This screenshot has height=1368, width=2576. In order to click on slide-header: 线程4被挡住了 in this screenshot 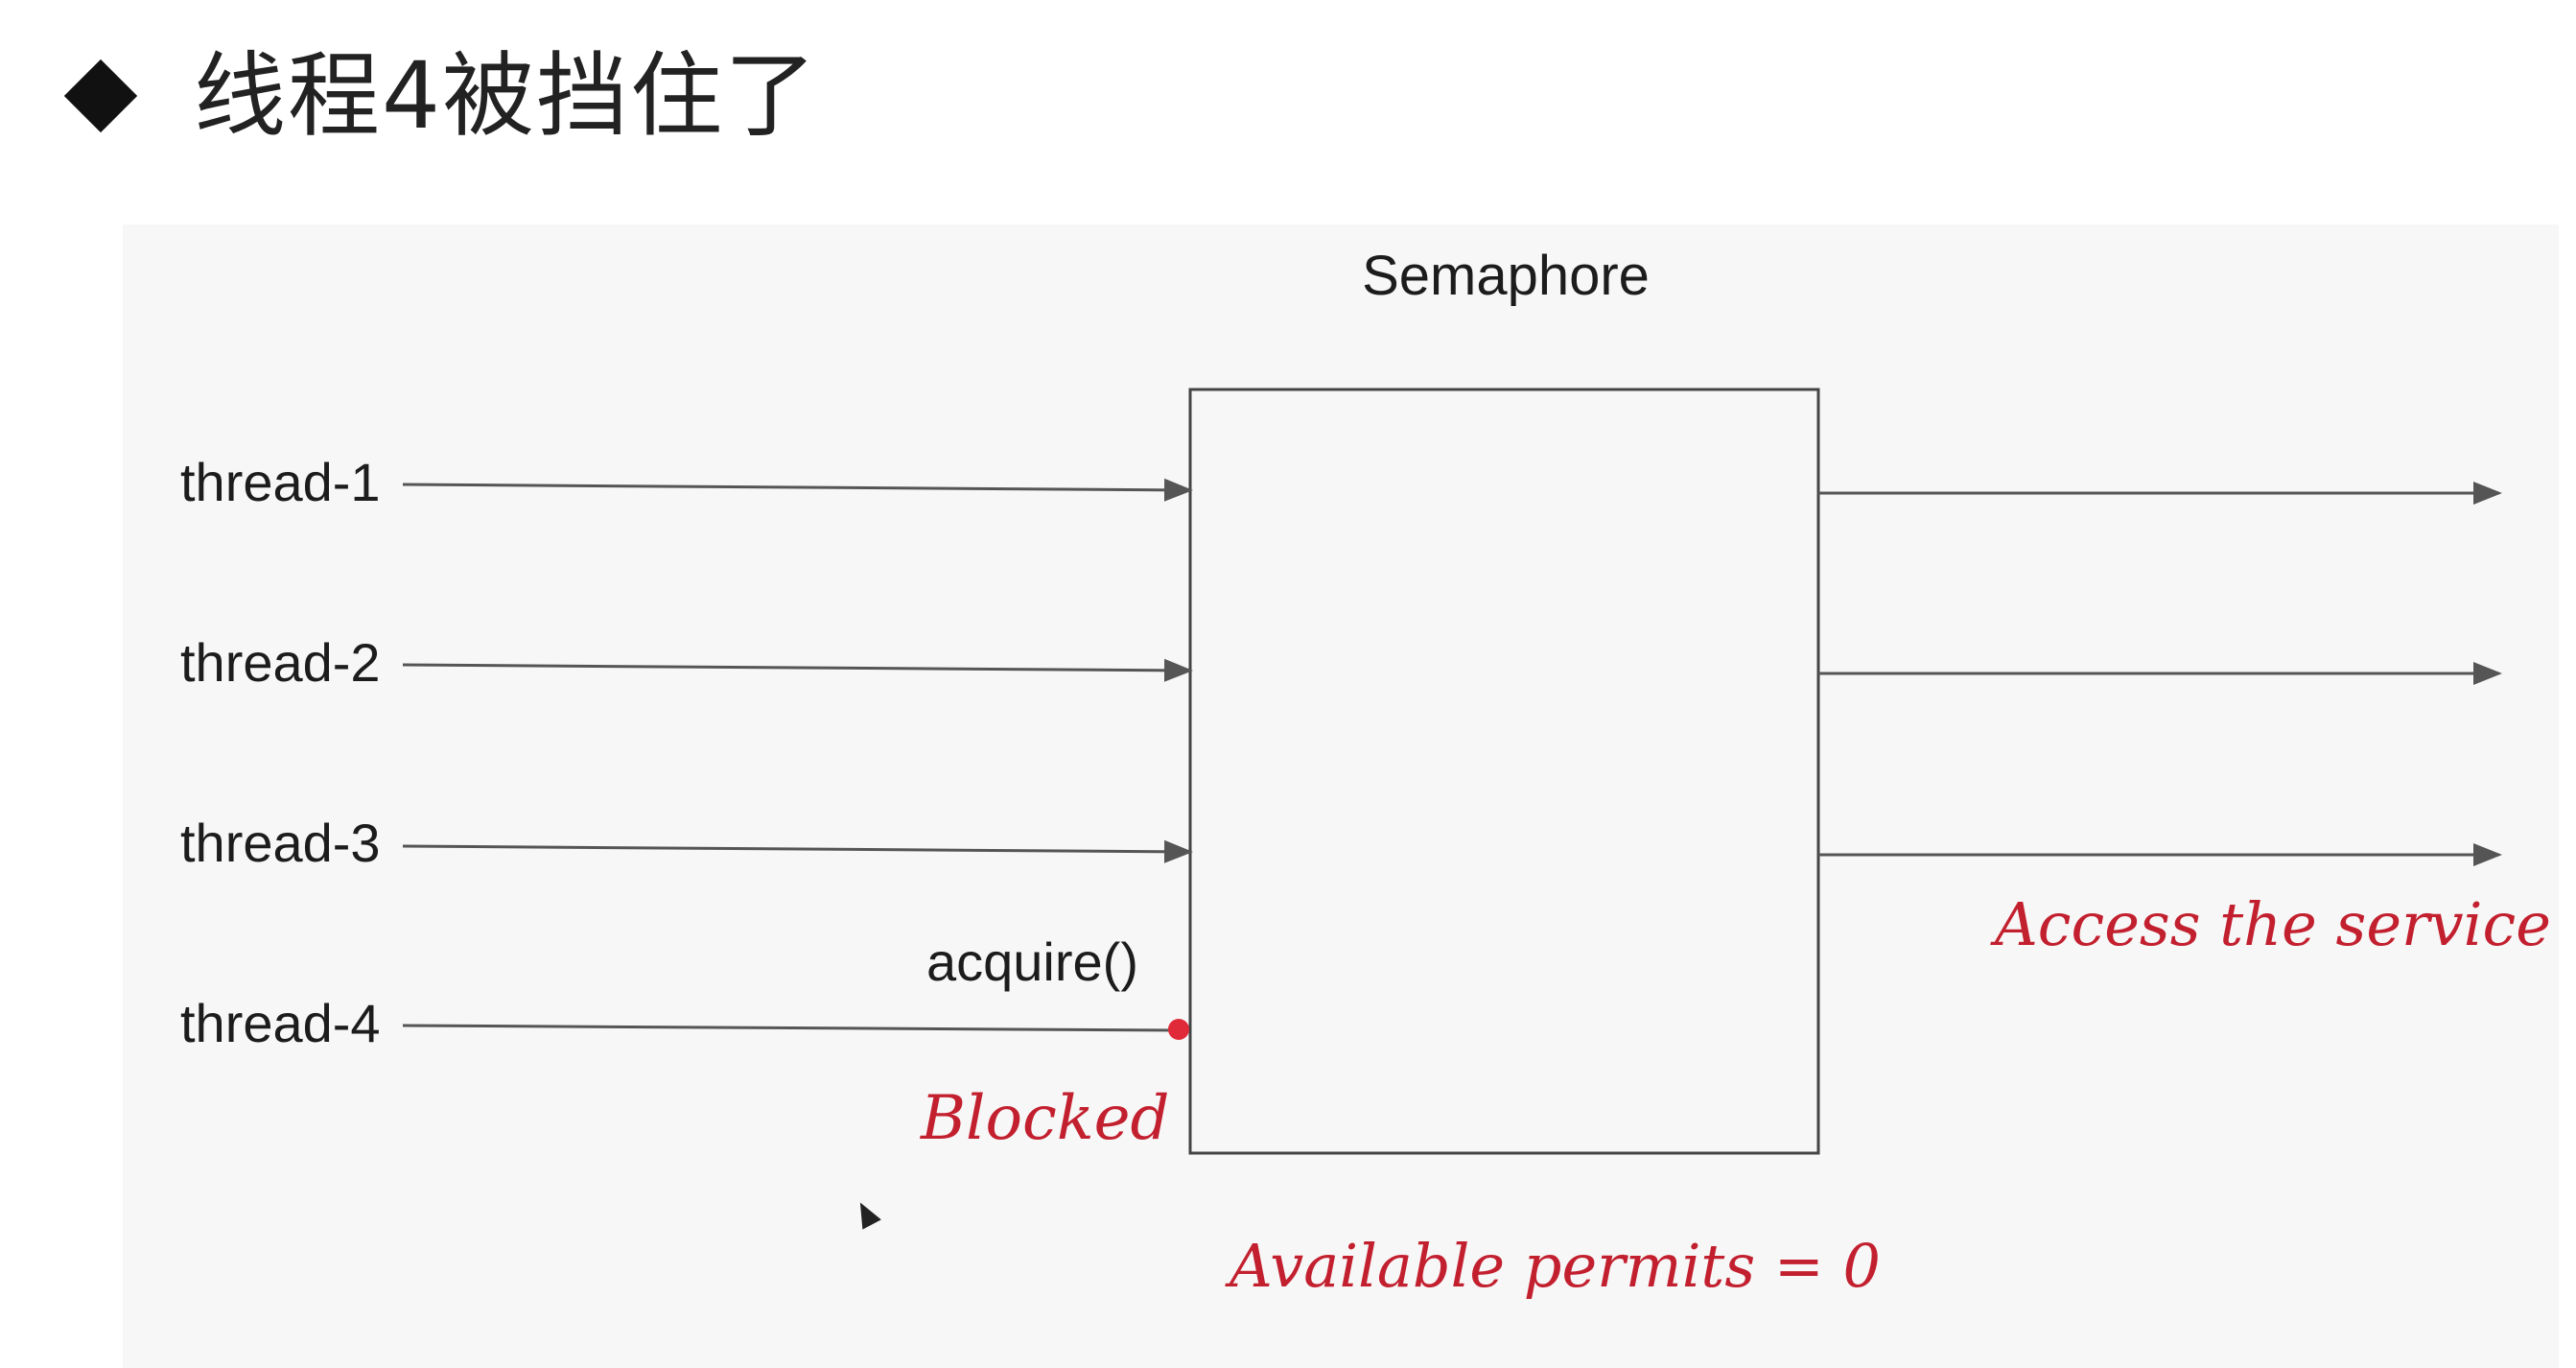, I will do `click(438, 96)`.